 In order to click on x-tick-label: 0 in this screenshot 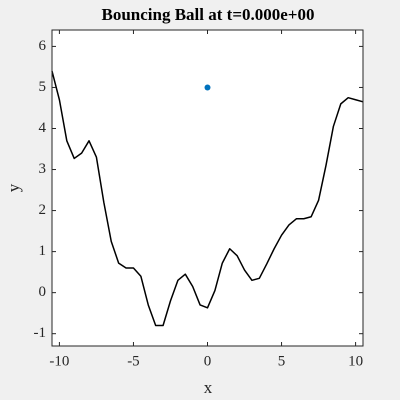, I will do `click(208, 361)`.